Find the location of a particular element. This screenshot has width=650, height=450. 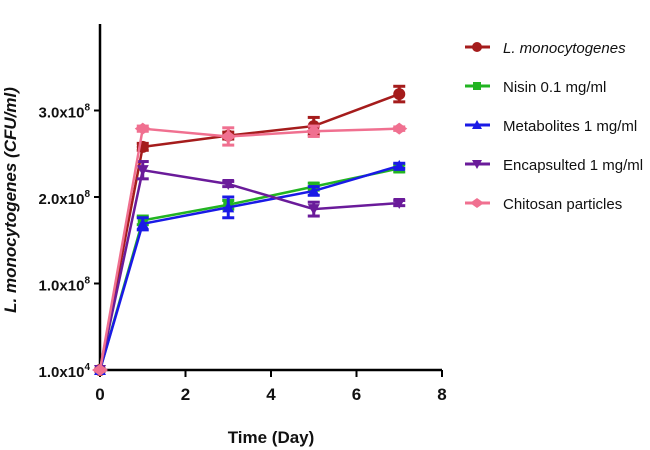

x-tick-label: 6 is located at coordinates (356, 394).